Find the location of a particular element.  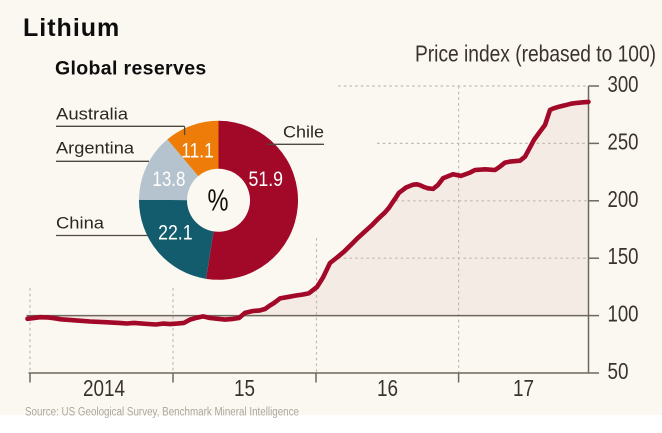

svg-text: 22.1 is located at coordinates (175, 232).